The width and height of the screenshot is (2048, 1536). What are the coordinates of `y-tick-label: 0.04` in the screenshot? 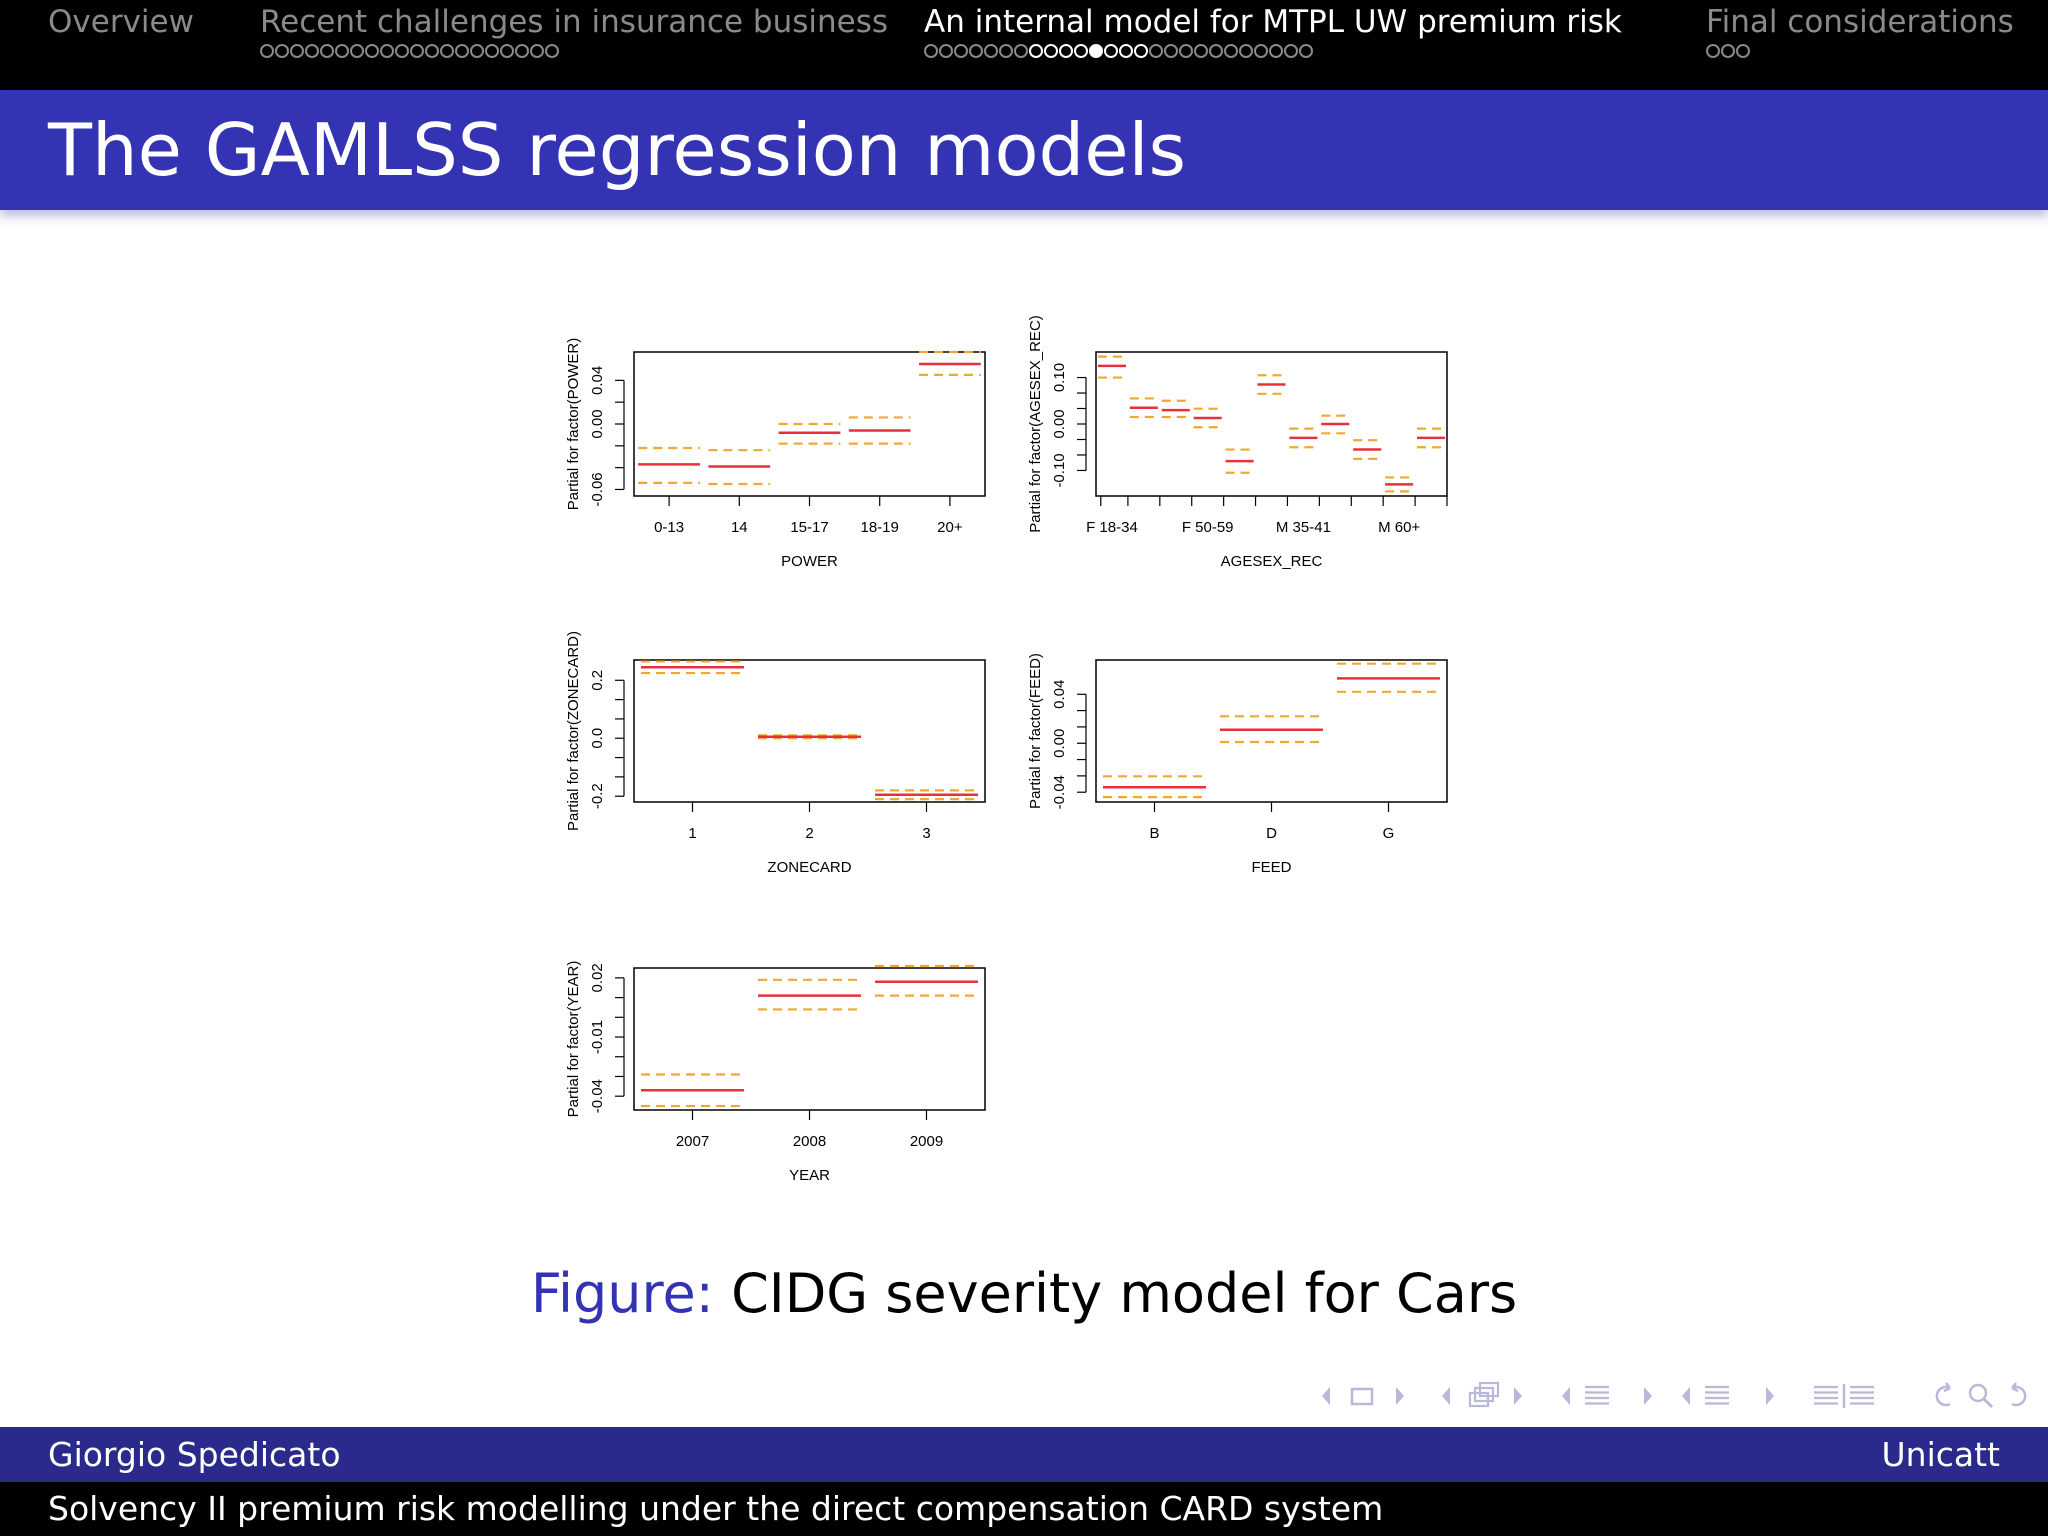 It's located at (1059, 694).